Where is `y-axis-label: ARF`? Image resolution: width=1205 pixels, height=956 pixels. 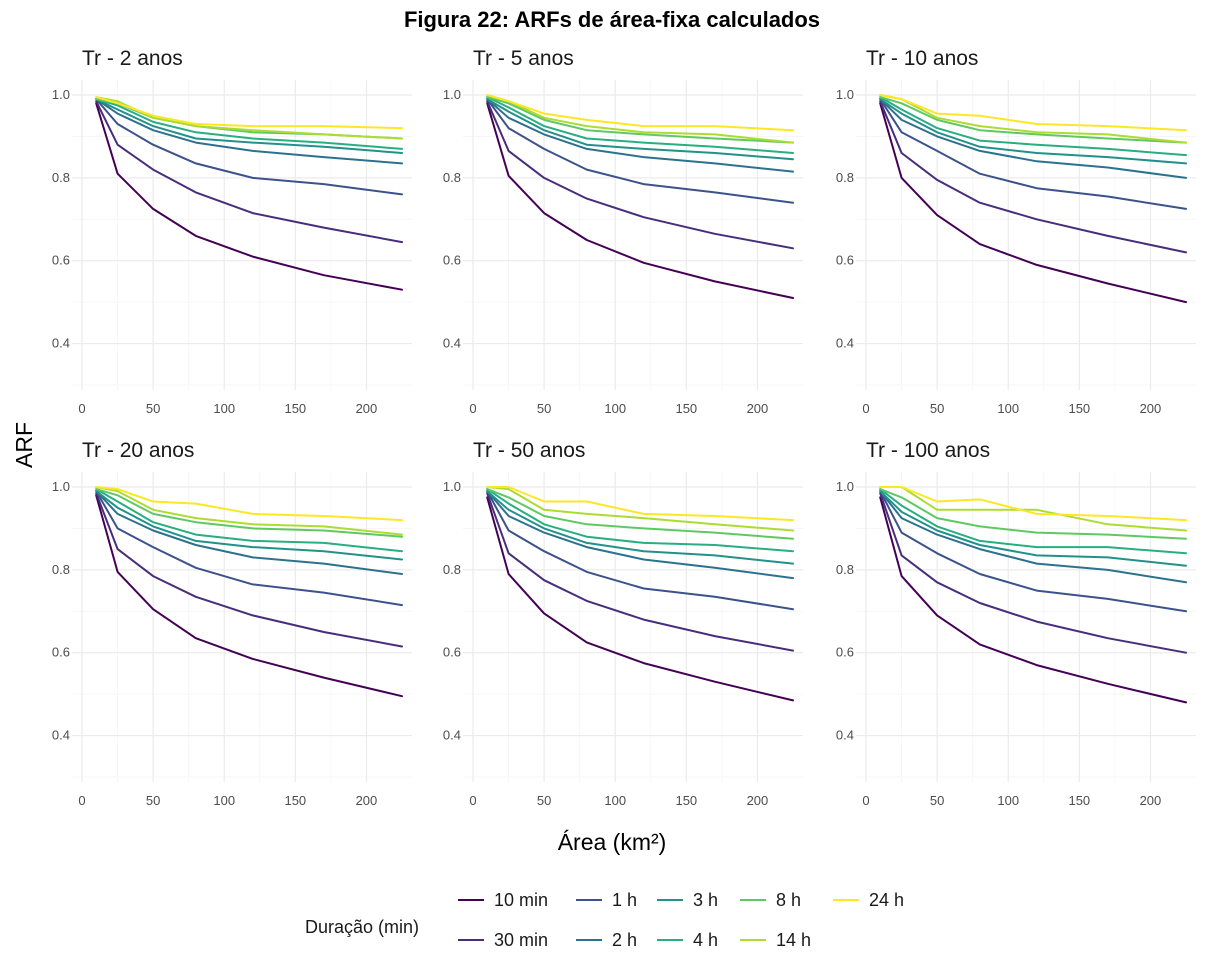 y-axis-label: ARF is located at coordinates (24, 445).